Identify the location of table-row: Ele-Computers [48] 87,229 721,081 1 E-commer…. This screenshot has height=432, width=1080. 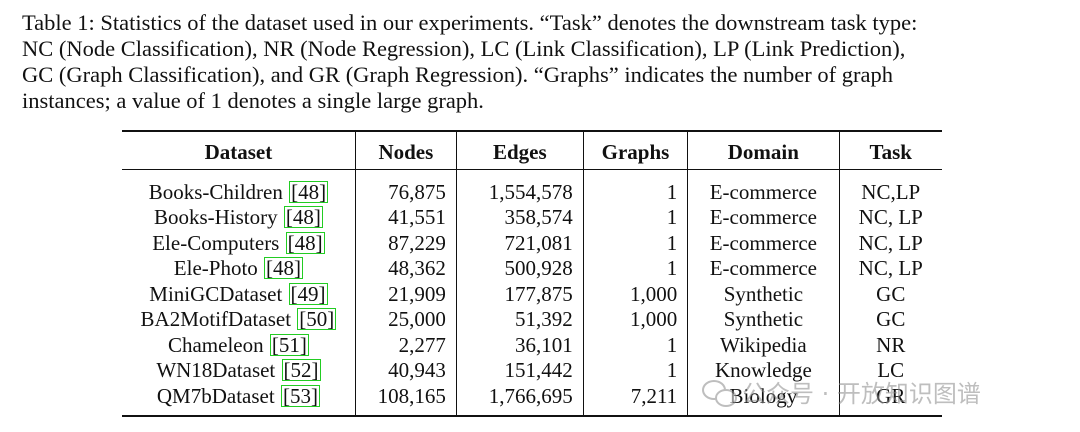
(532, 243).